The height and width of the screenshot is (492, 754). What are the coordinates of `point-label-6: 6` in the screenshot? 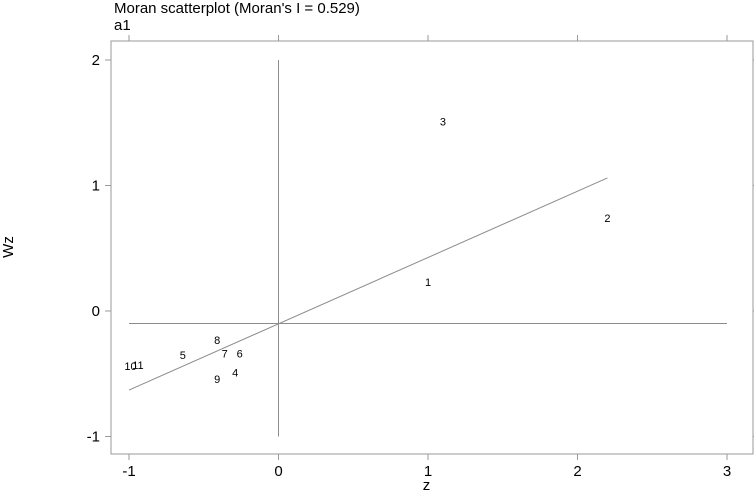 It's located at (240, 355).